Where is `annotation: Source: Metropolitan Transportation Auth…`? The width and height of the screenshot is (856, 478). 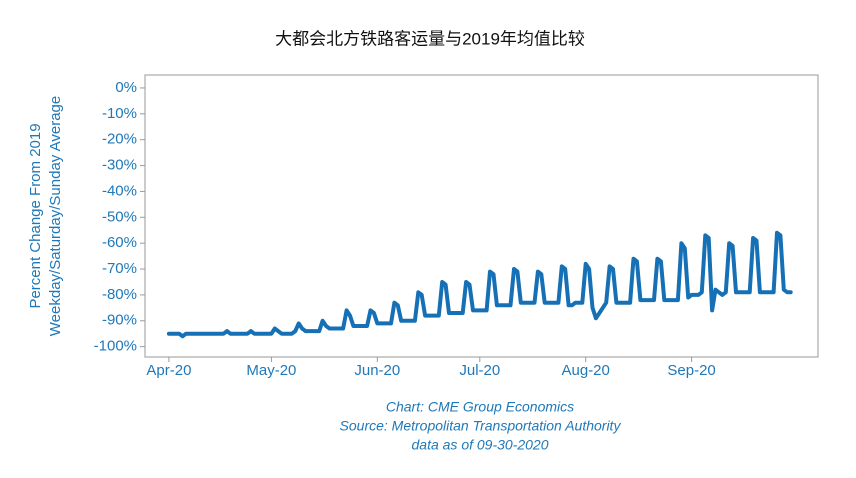 annotation: Source: Metropolitan Transportation Auth… is located at coordinates (481, 426).